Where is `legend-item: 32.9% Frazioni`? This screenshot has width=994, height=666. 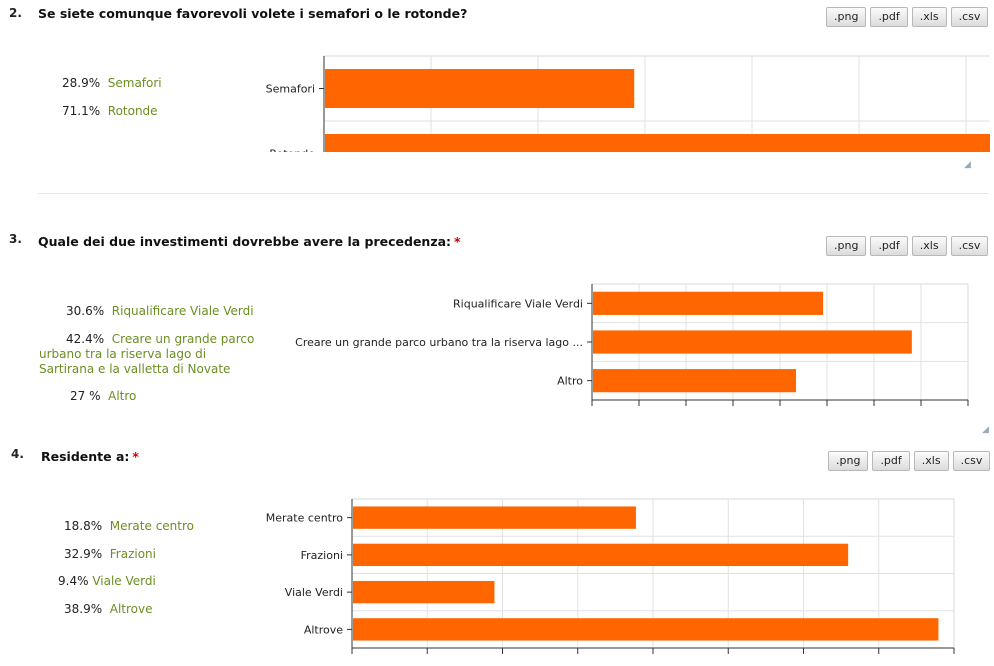 legend-item: 32.9% Frazioni is located at coordinates (110, 554).